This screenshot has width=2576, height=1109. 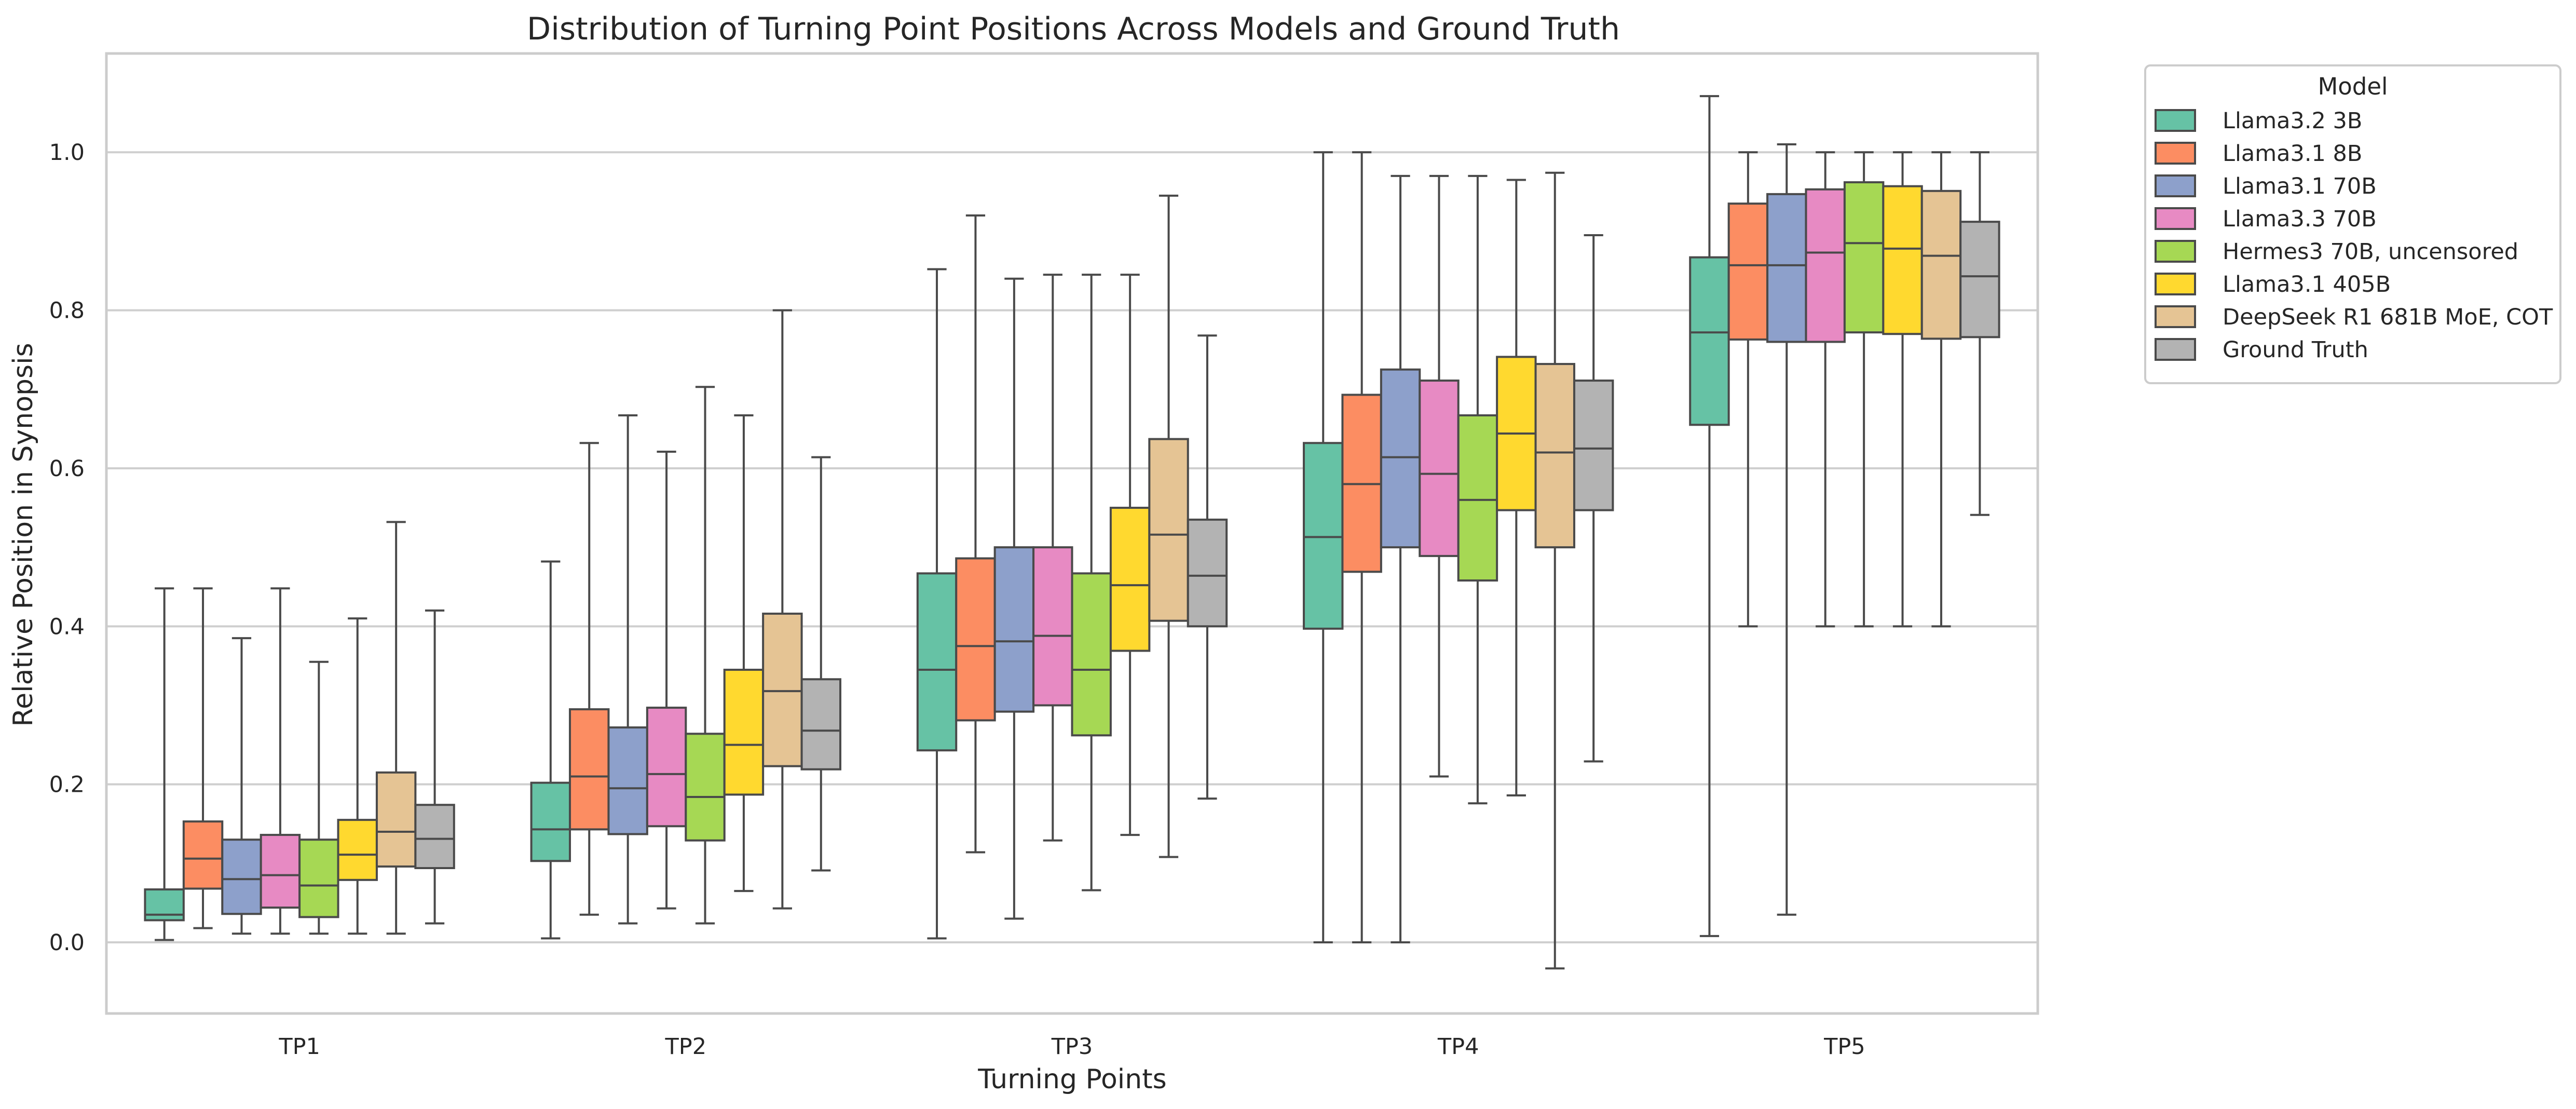 What do you see at coordinates (67, 943) in the screenshot?
I see `y-tick-label: 0.0` at bounding box center [67, 943].